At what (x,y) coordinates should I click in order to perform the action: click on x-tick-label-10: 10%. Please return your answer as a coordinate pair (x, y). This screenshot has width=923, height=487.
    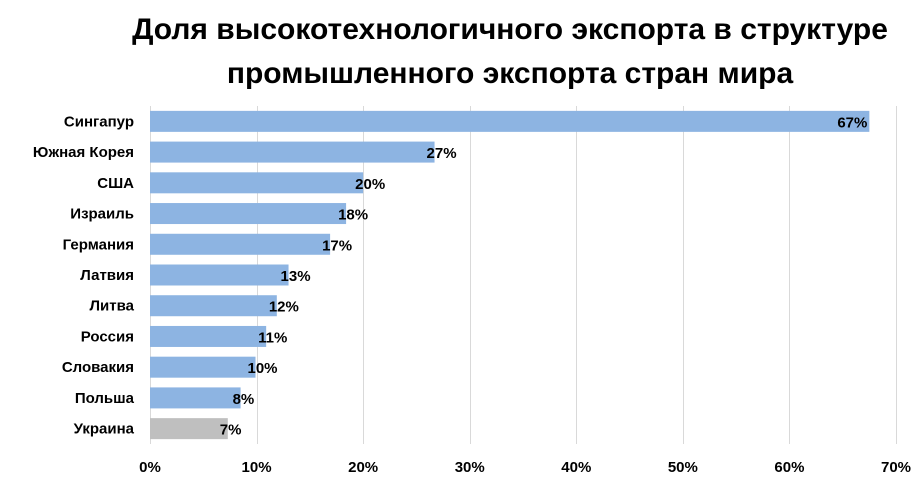
    Looking at the image, I should click on (257, 467).